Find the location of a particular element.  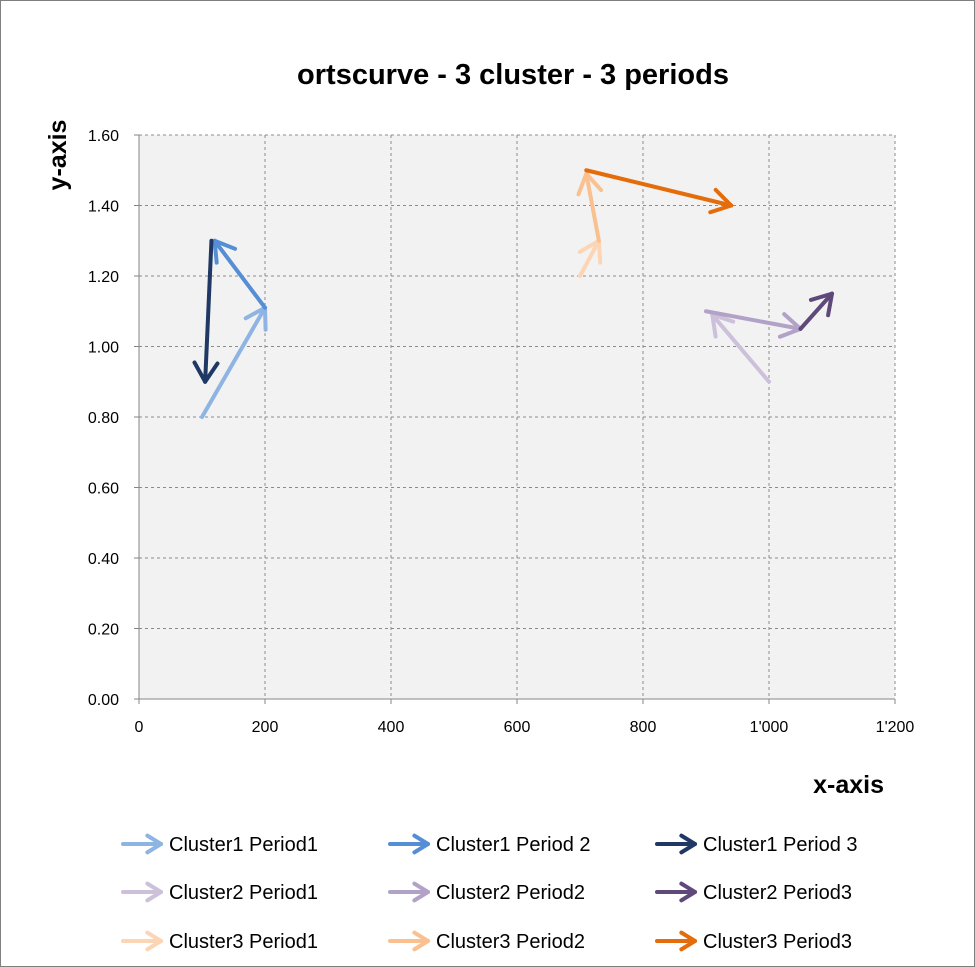

y-tick-label: 1.40 is located at coordinates (103, 207).